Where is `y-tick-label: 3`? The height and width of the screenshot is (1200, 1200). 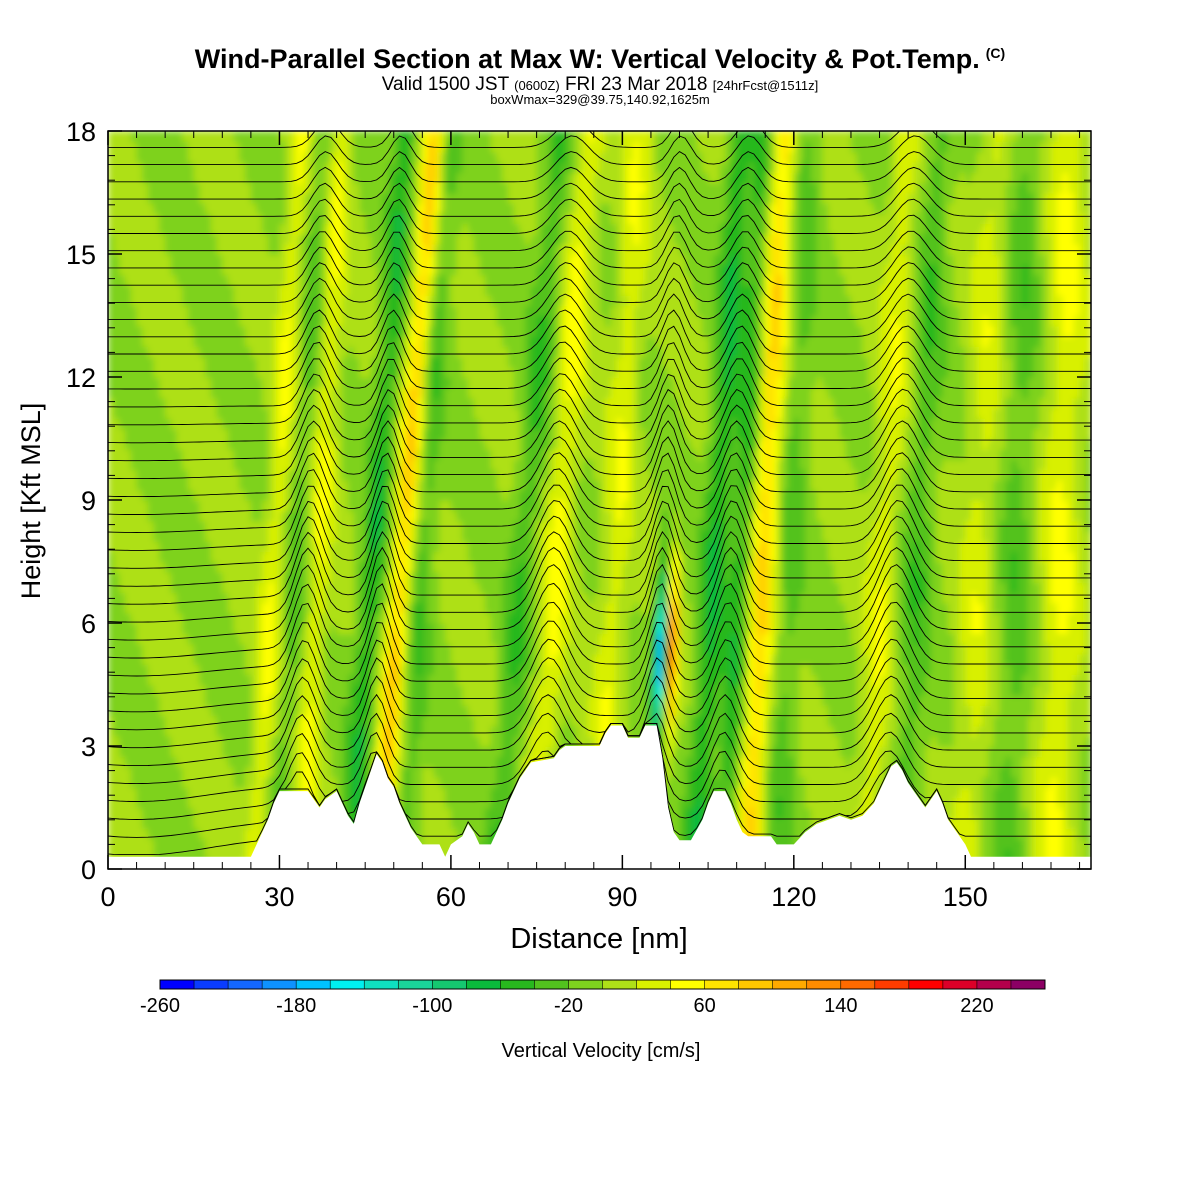 y-tick-label: 3 is located at coordinates (88, 747).